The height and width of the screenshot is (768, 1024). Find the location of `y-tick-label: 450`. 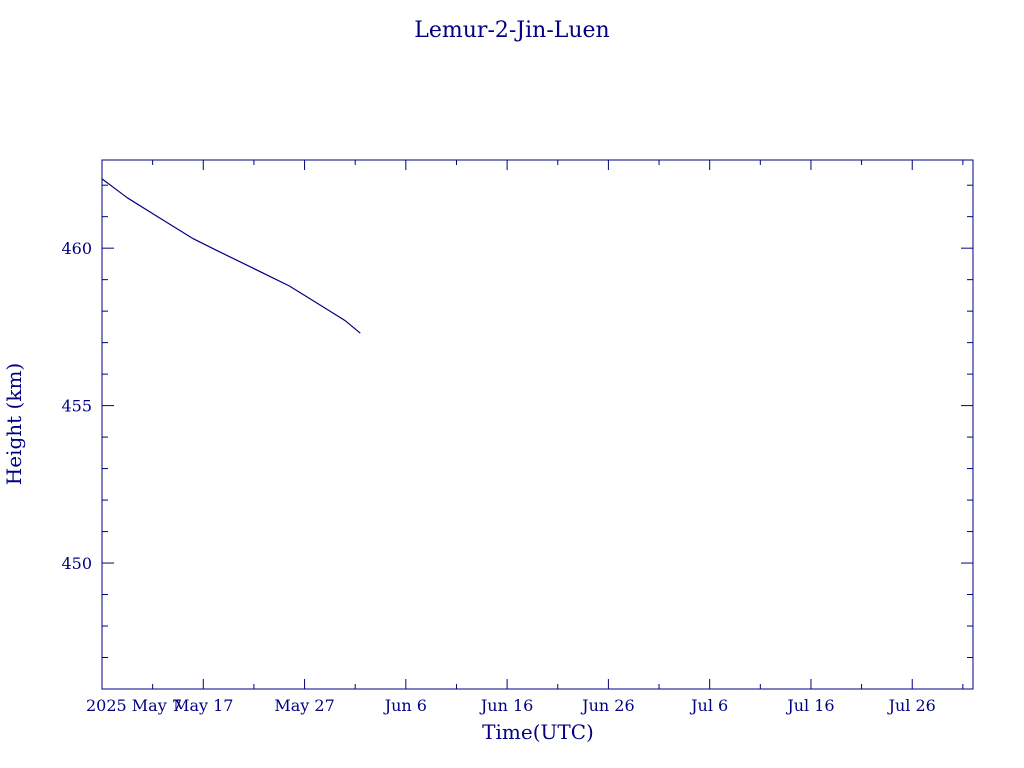

y-tick-label: 450 is located at coordinates (76, 563).